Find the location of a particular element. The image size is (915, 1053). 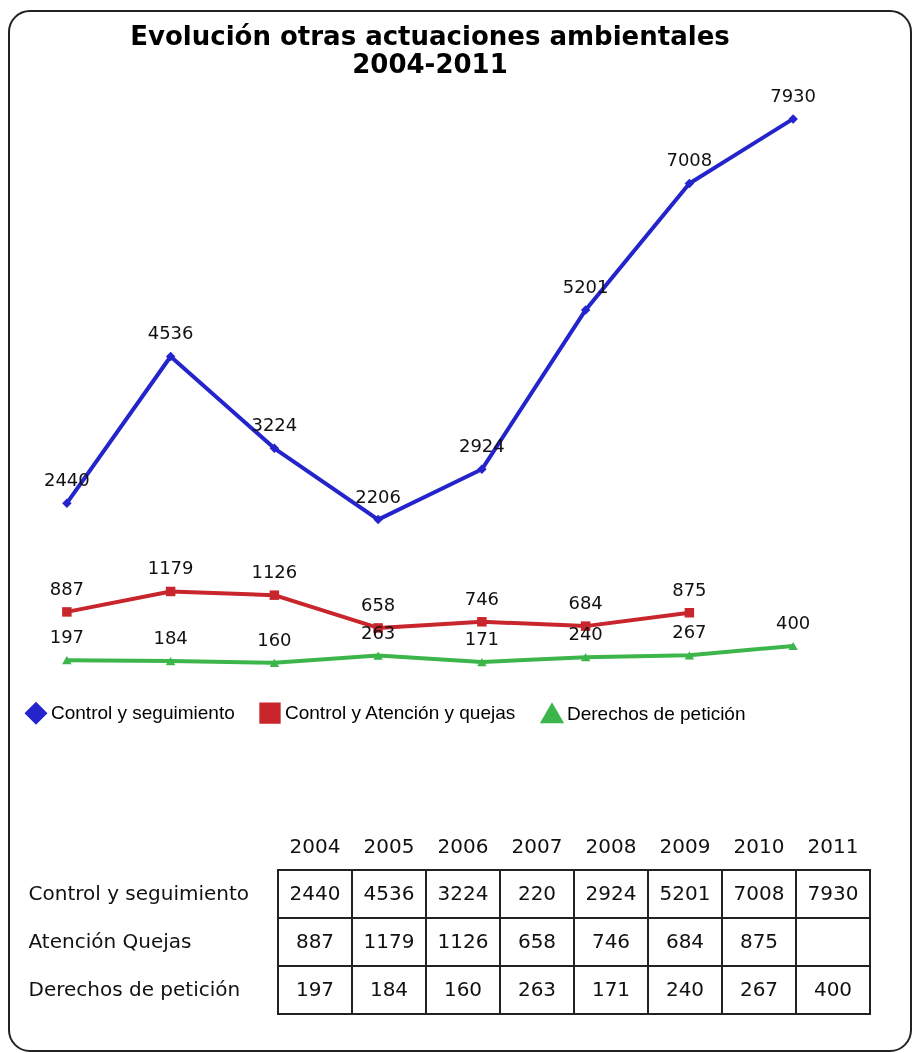

legend-label: Derechos de petición is located at coordinates (656, 713).